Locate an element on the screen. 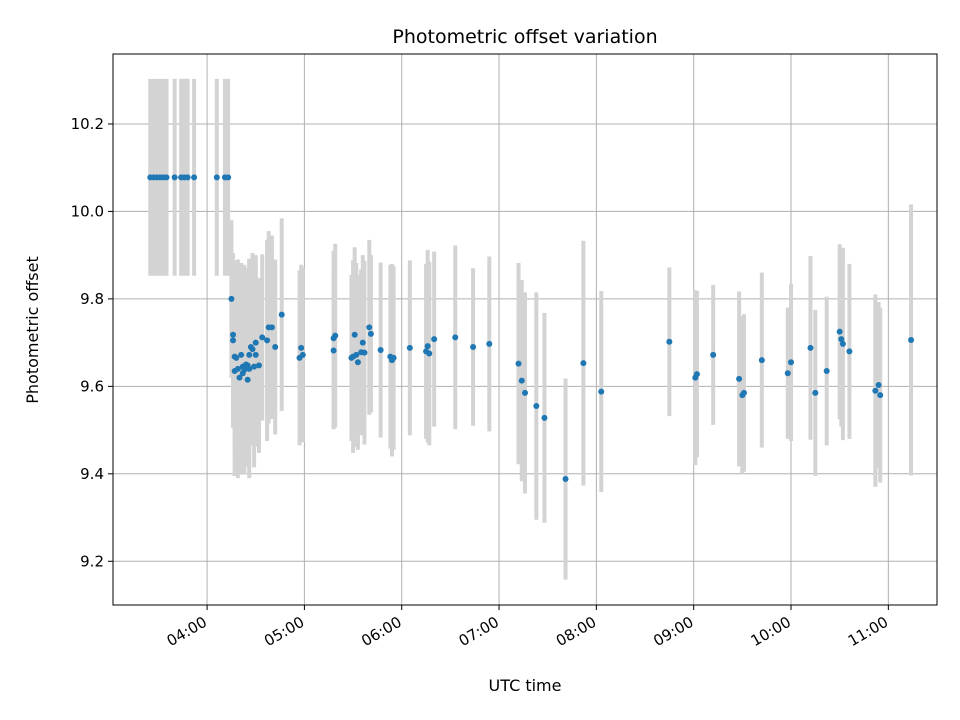 The width and height of the screenshot is (960, 720). y-tick-label: 9.2 is located at coordinates (92, 561).